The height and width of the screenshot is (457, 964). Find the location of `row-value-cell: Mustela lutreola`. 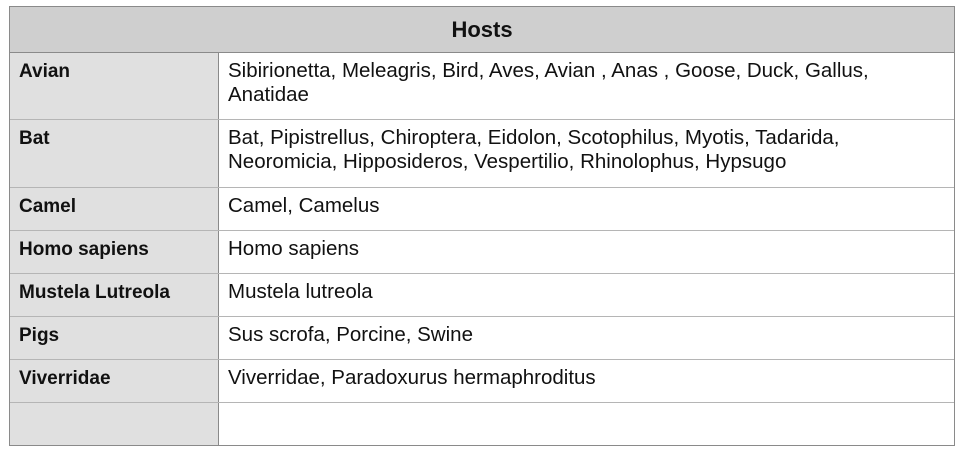

row-value-cell: Mustela lutreola is located at coordinates (300, 291).